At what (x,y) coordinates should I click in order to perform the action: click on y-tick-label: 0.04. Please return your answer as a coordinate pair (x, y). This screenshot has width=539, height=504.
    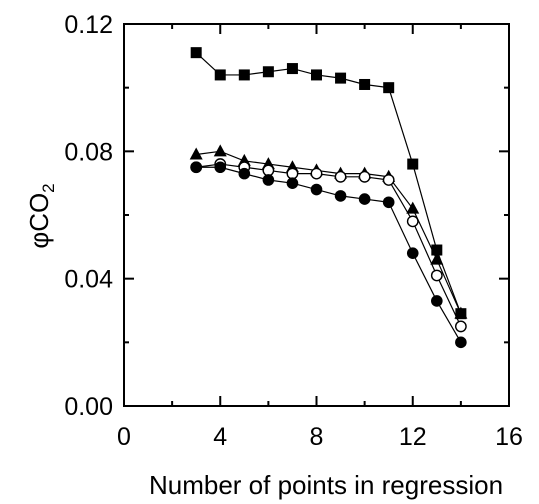
    Looking at the image, I should click on (88, 280).